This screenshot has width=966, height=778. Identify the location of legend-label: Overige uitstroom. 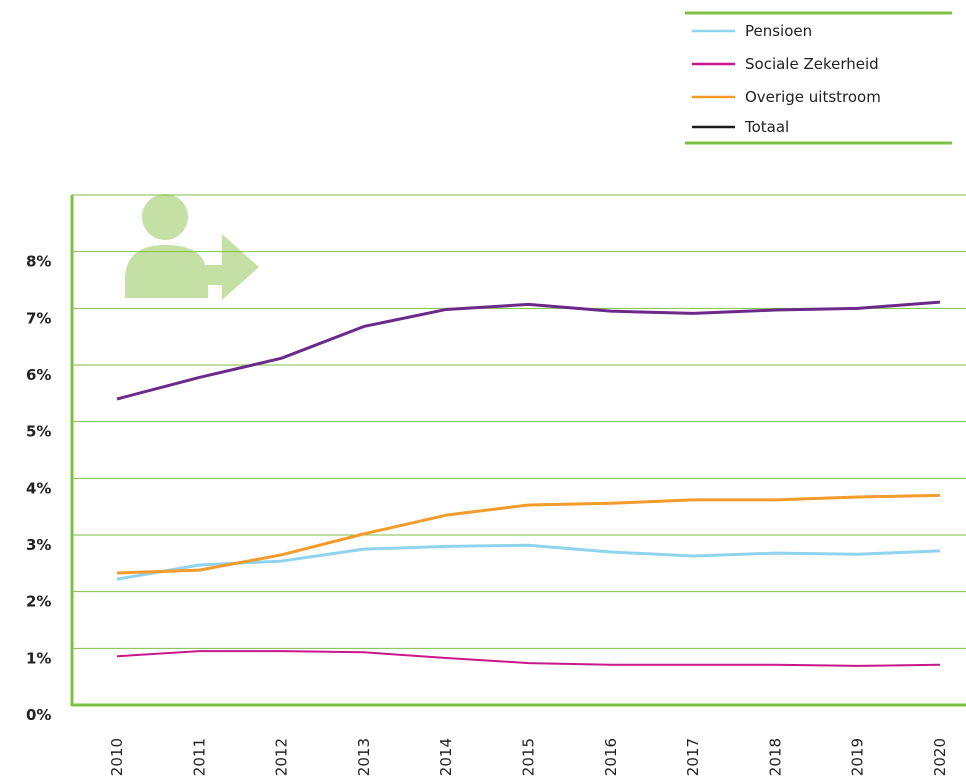
(813, 97).